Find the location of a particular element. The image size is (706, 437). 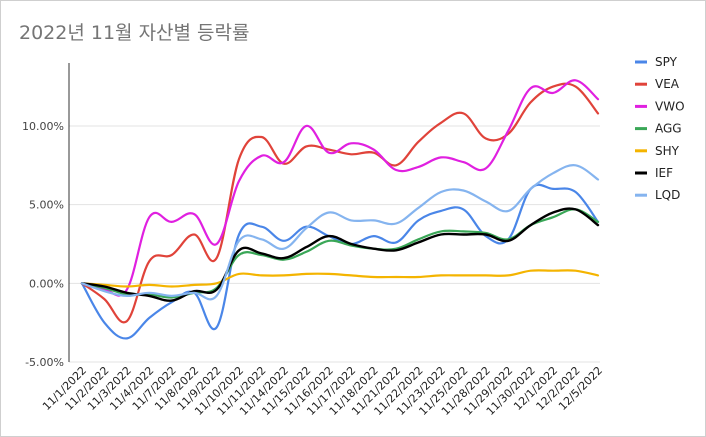

legend-label-shy: SHY is located at coordinates (667, 151).